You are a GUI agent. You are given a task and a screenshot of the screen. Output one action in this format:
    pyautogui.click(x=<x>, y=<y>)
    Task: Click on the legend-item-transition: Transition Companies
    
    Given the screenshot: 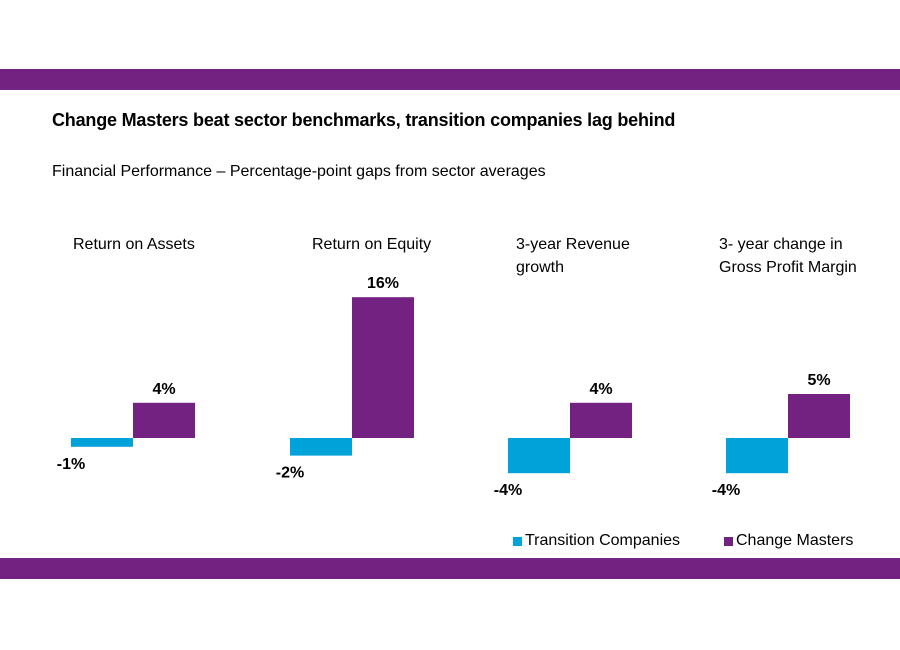 What is the action you would take?
    pyautogui.click(x=596, y=541)
    